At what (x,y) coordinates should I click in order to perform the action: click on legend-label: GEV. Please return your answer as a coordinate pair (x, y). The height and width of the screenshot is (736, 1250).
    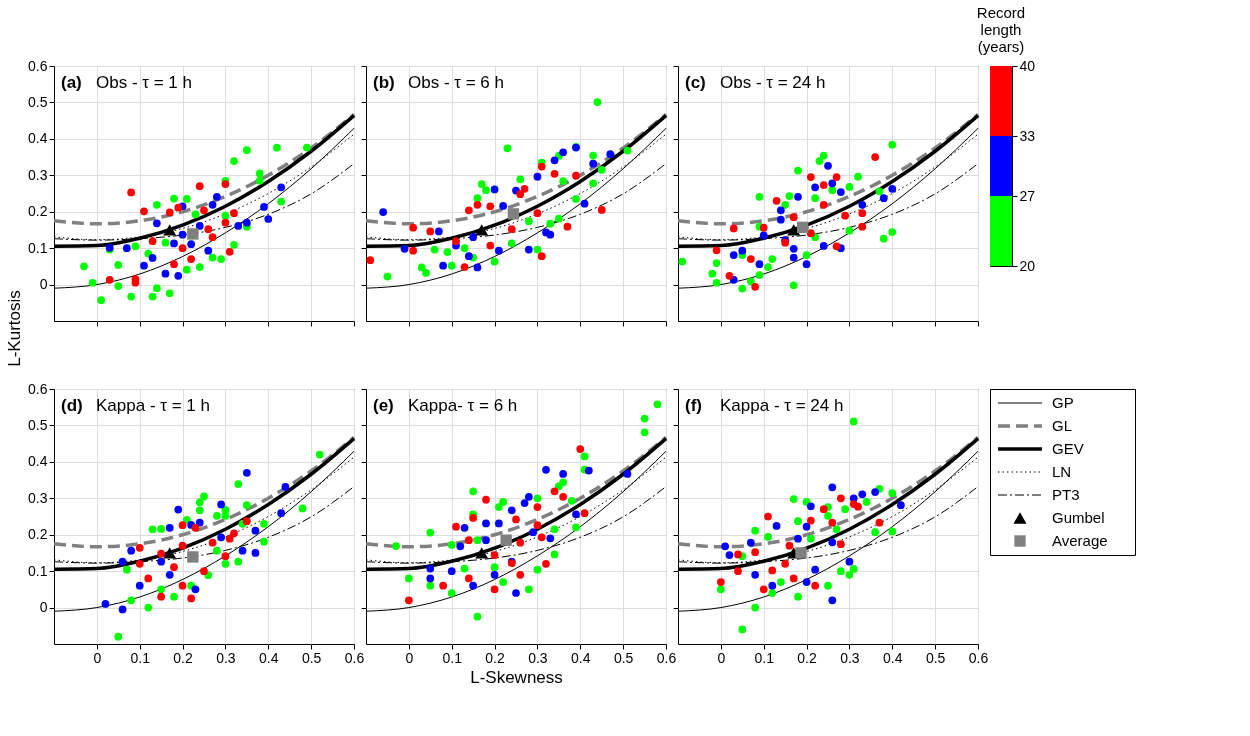
    Looking at the image, I should click on (1068, 448).